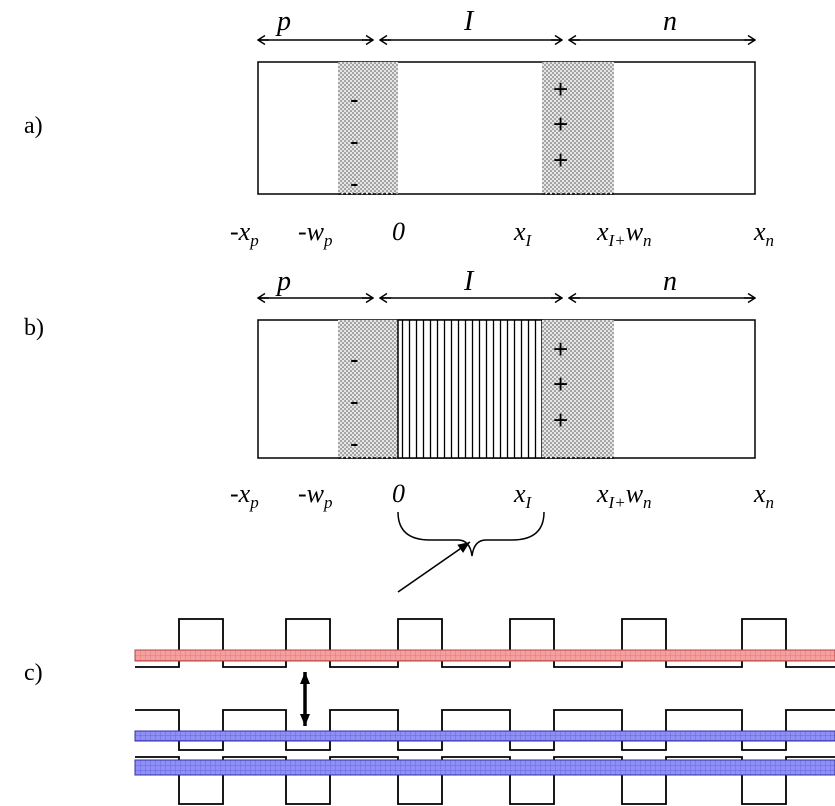  What do you see at coordinates (34, 328) in the screenshot?
I see `panel-label-b: b)` at bounding box center [34, 328].